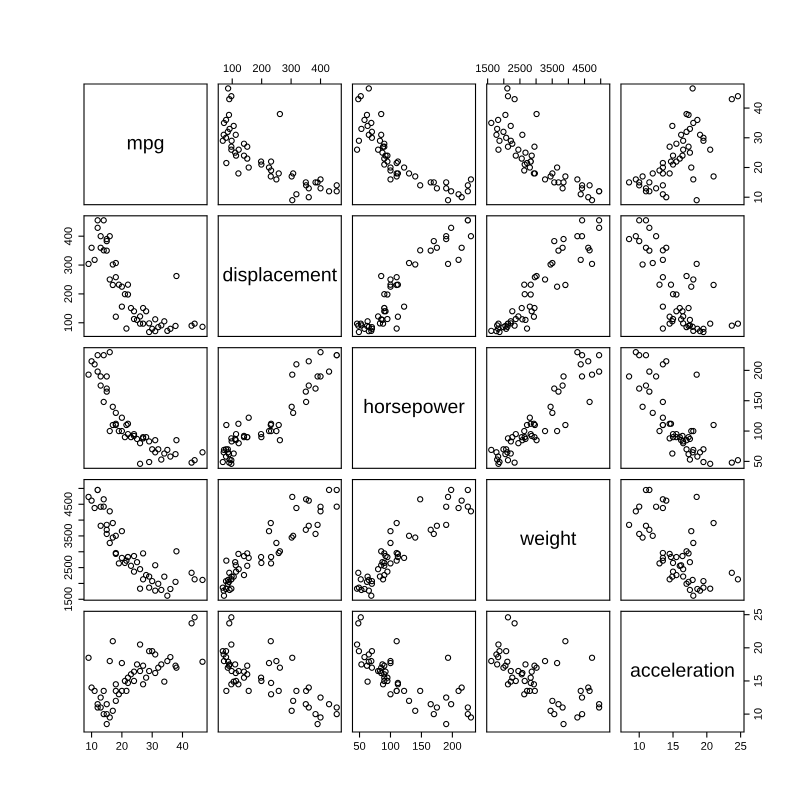 The height and width of the screenshot is (800, 800). Describe the element at coordinates (68, 599) in the screenshot. I see `y-tick-label: 1500` at that location.